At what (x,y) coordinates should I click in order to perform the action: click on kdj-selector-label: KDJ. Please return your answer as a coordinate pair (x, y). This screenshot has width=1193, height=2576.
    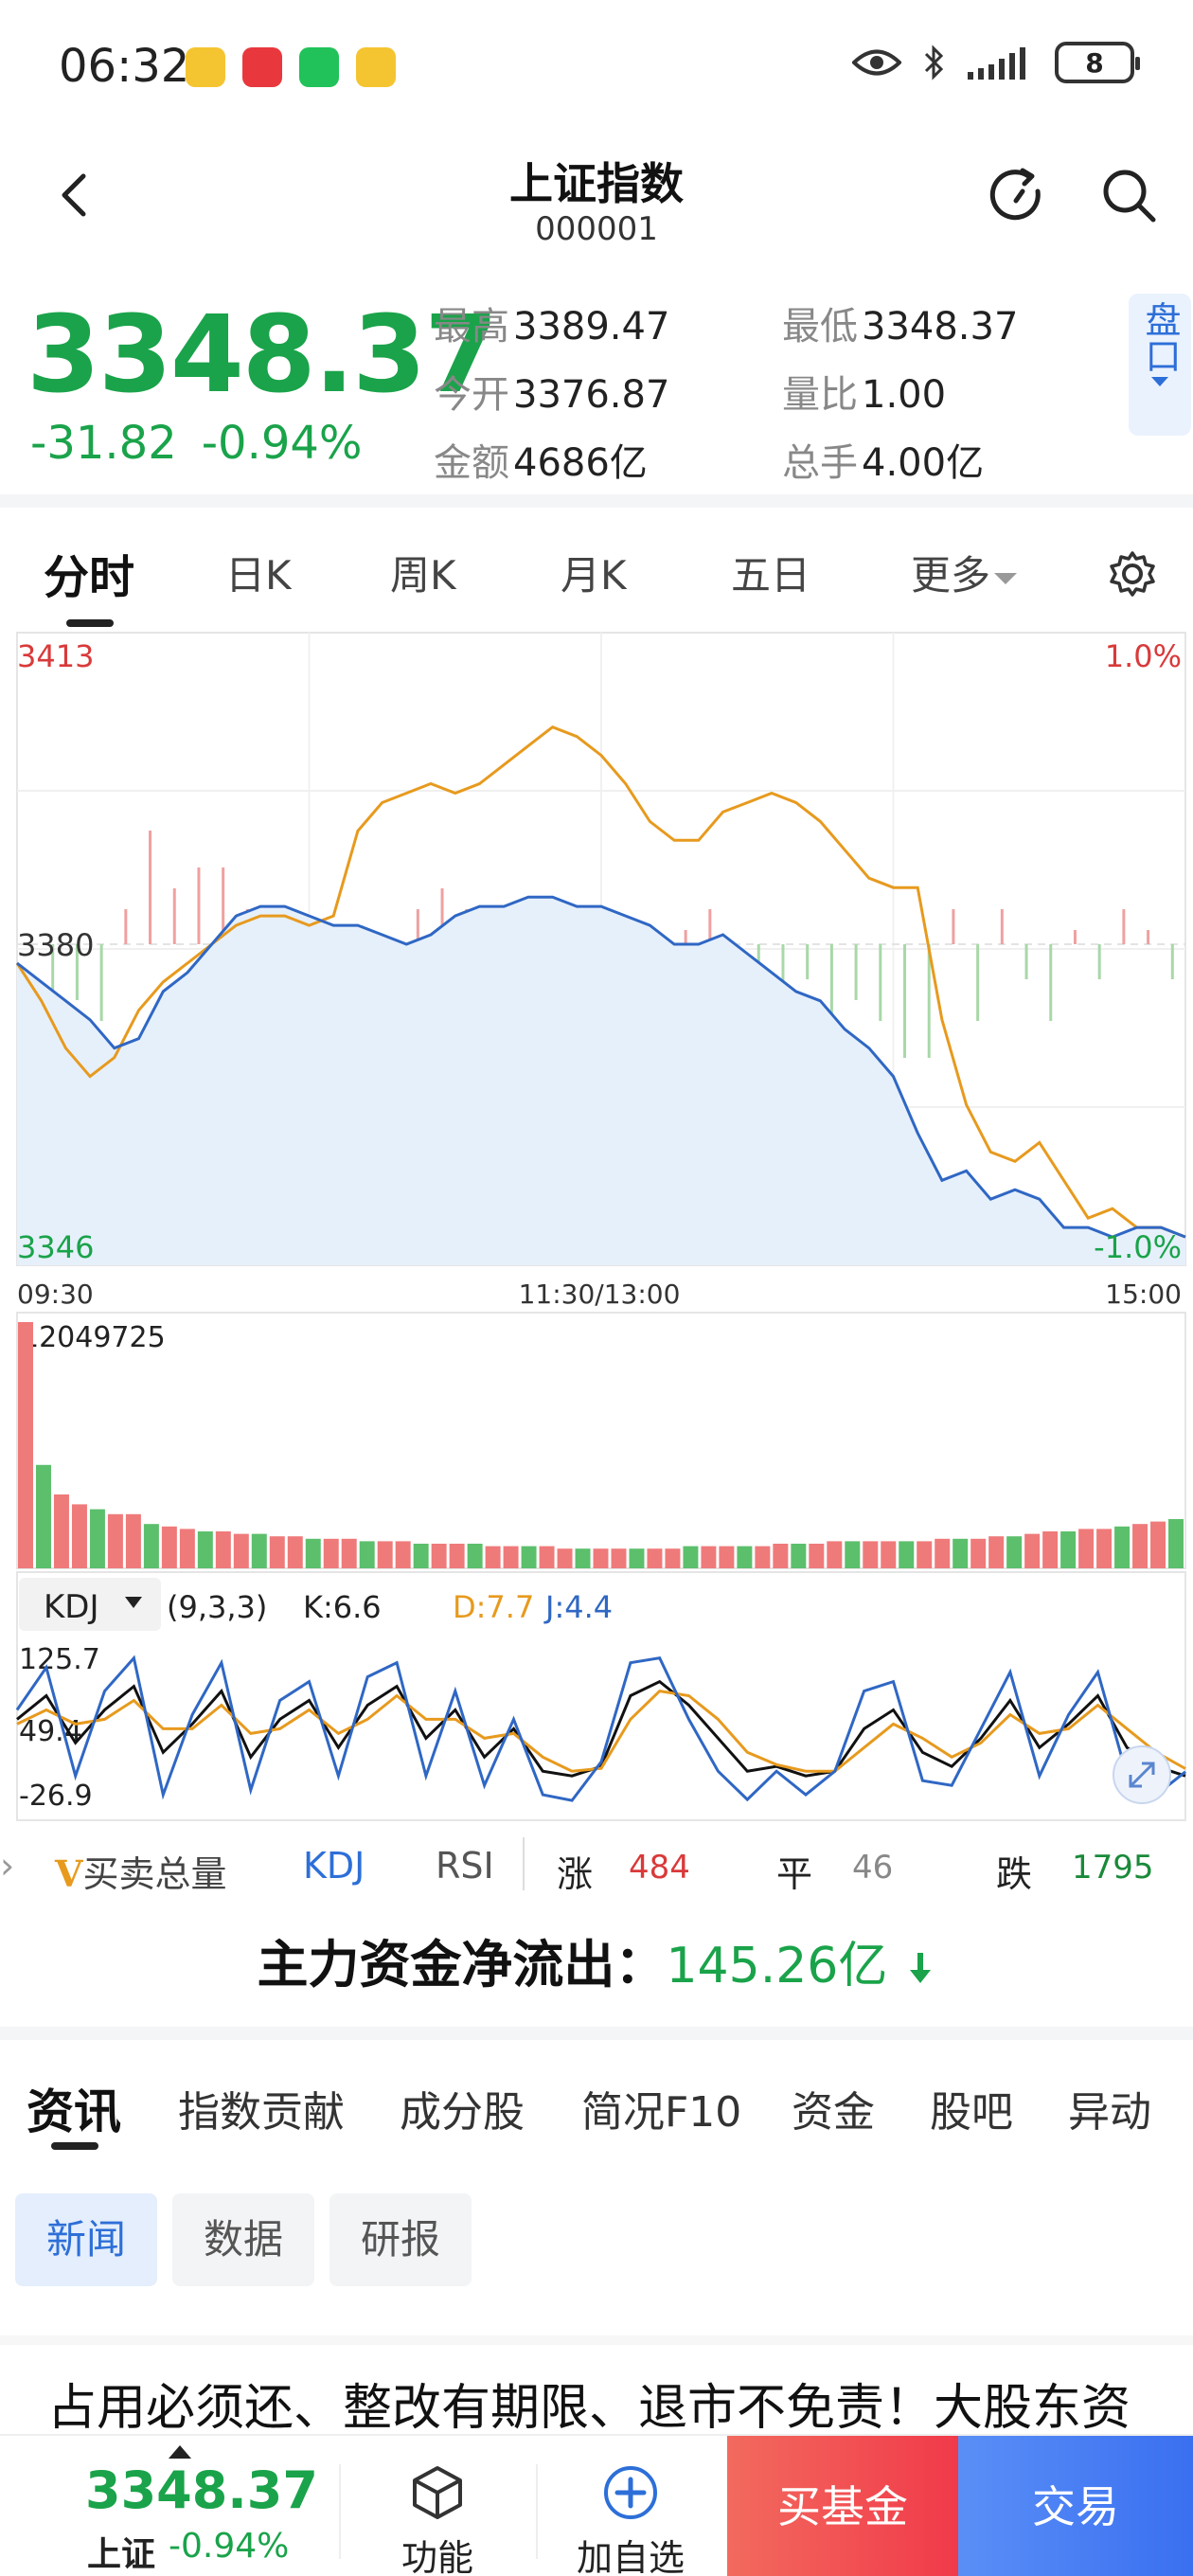
    Looking at the image, I should click on (71, 1607).